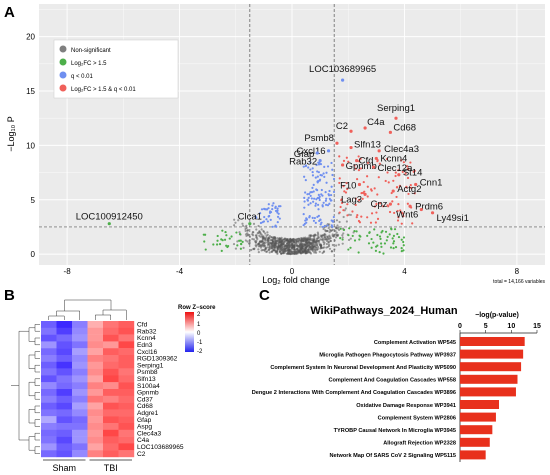 This screenshot has height=475, width=550. What do you see at coordinates (199, 315) in the screenshot?
I see `color-legend-tick: 2` at bounding box center [199, 315].